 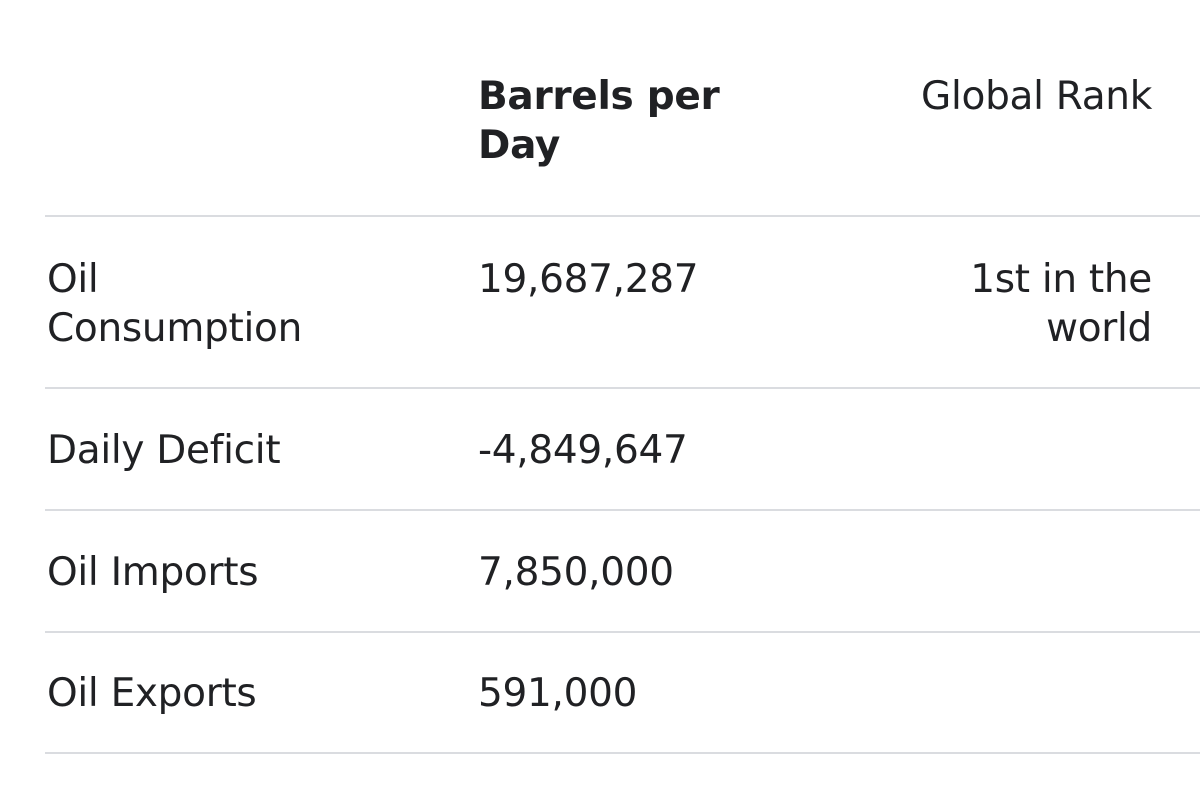 What do you see at coordinates (588, 279) in the screenshot?
I see `row-value-oil-consumption: 19,687,287` at bounding box center [588, 279].